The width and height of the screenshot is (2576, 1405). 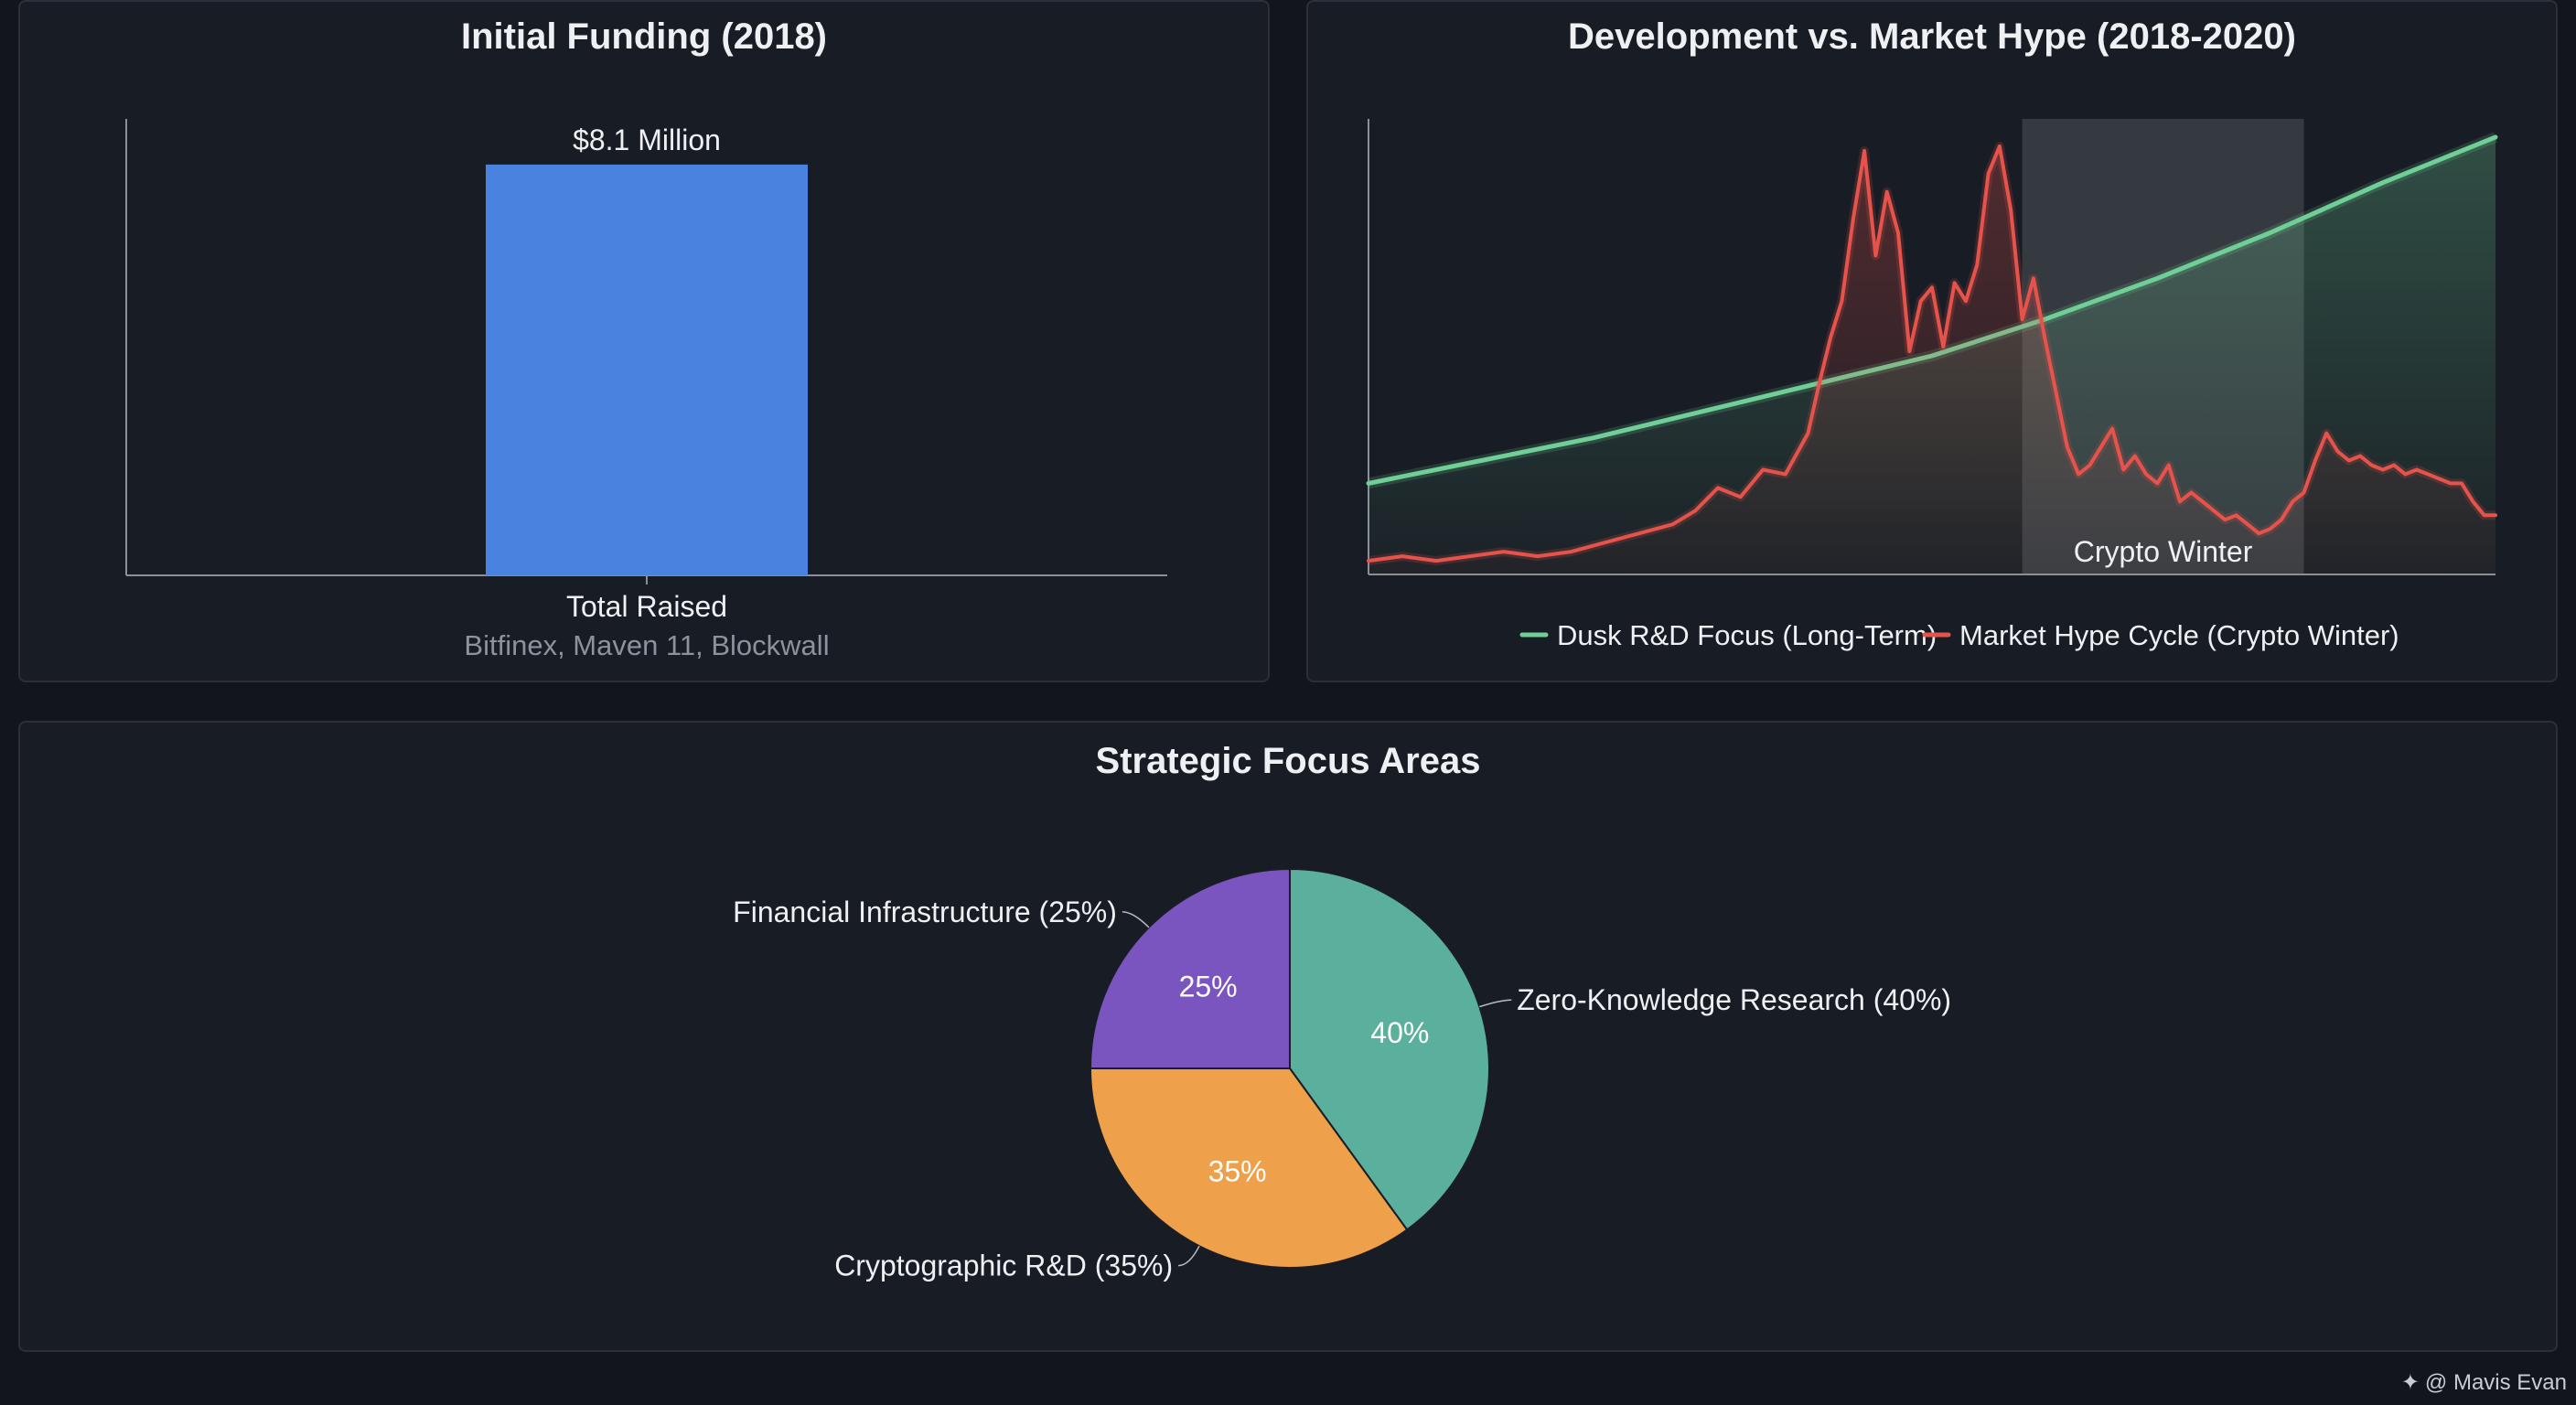 What do you see at coordinates (1004, 1265) in the screenshot?
I see `pie-slice-label: Cryptographic R&D (35%)` at bounding box center [1004, 1265].